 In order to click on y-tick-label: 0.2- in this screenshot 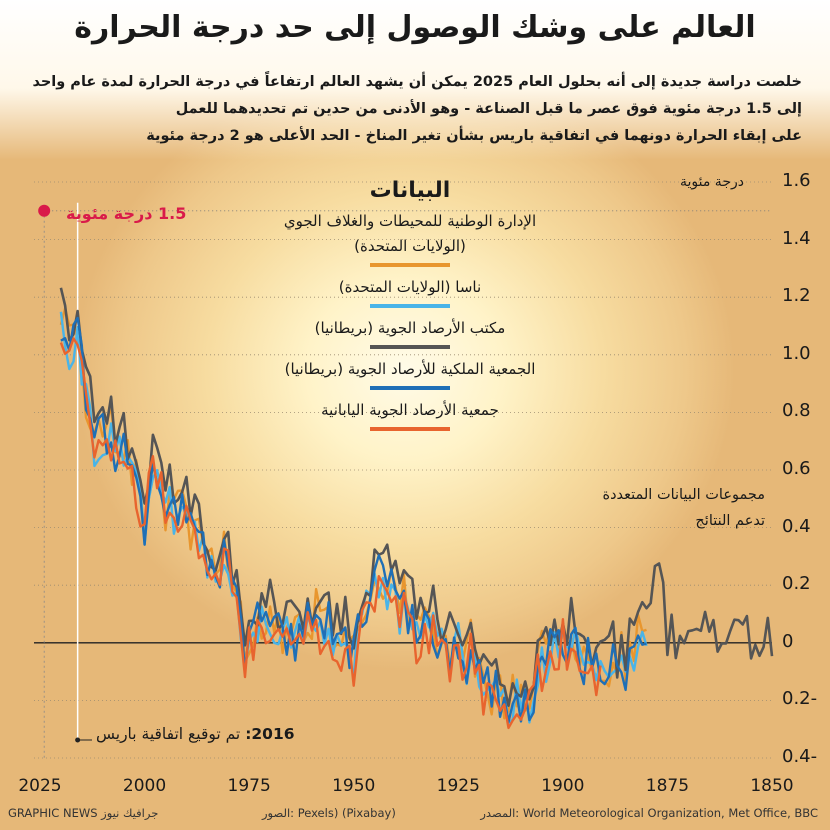, I will do `click(800, 699)`.